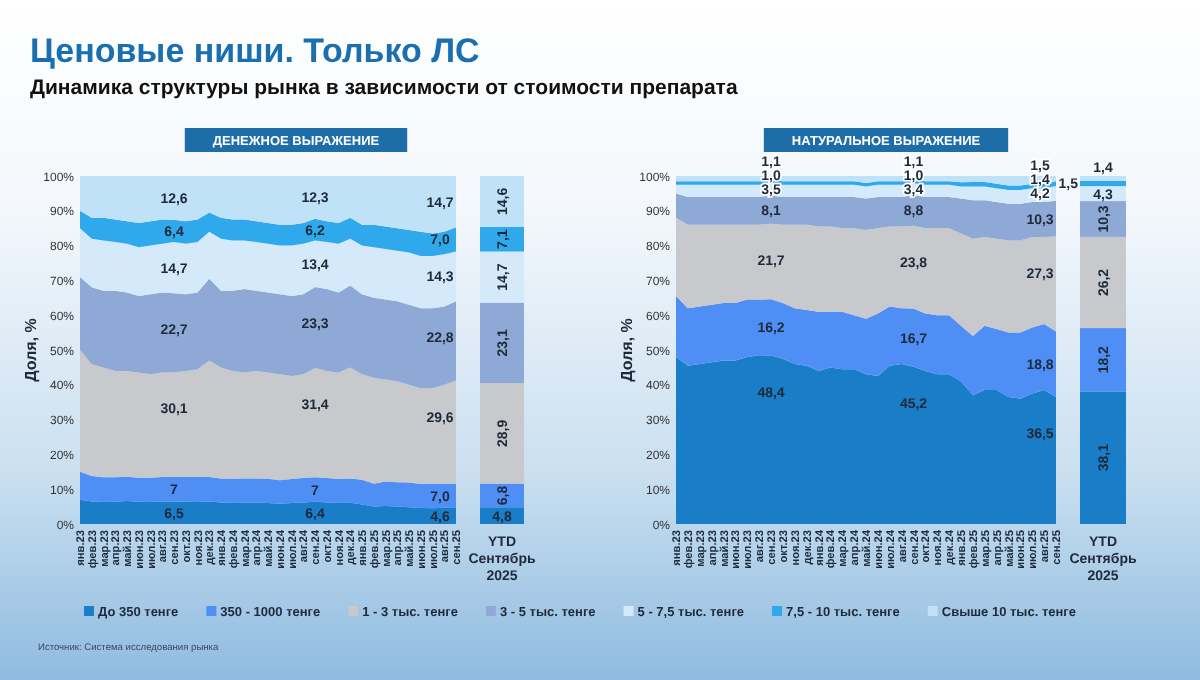  I want to click on text: Ценовые ниши. Только ЛС, so click(255, 51).